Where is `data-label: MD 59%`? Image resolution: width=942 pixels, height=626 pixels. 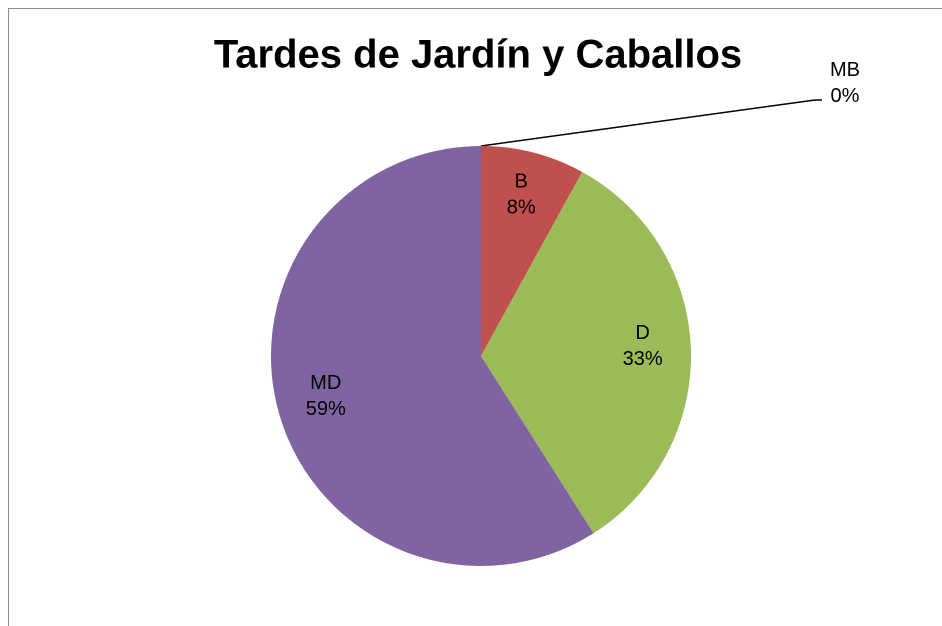
data-label: MD 59% is located at coordinates (326, 396).